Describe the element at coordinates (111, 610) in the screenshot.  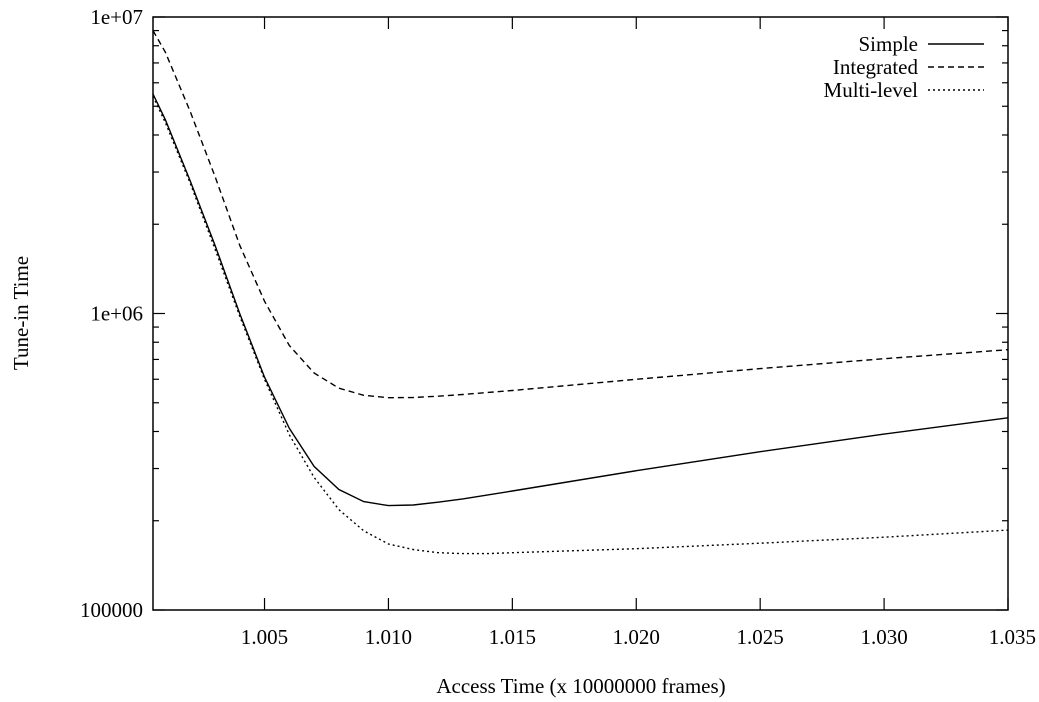
I see `y-tick-label: 100000` at that location.